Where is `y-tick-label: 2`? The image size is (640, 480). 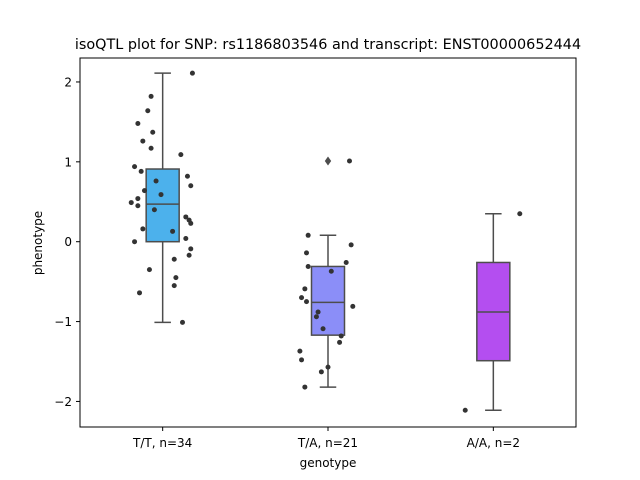
y-tick-label: 2 is located at coordinates (68, 82).